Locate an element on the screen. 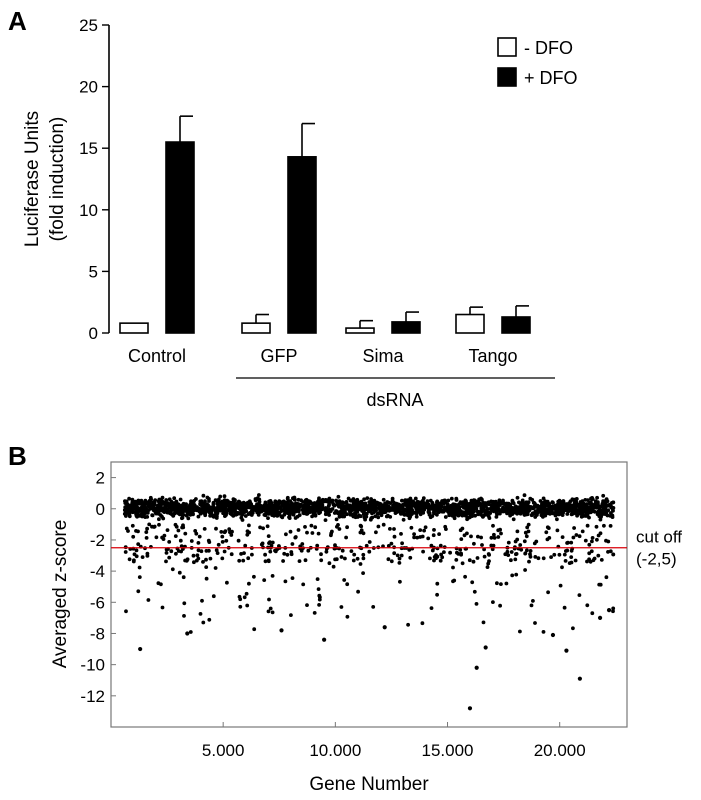 The height and width of the screenshot is (800, 701). y-axis-title: Averaged z-score is located at coordinates (60, 594).